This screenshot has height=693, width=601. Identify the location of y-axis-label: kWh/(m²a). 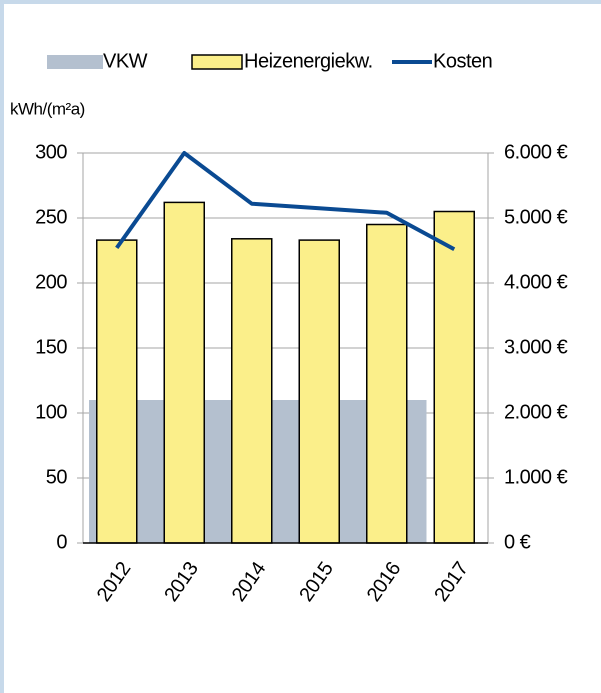
(47, 108).